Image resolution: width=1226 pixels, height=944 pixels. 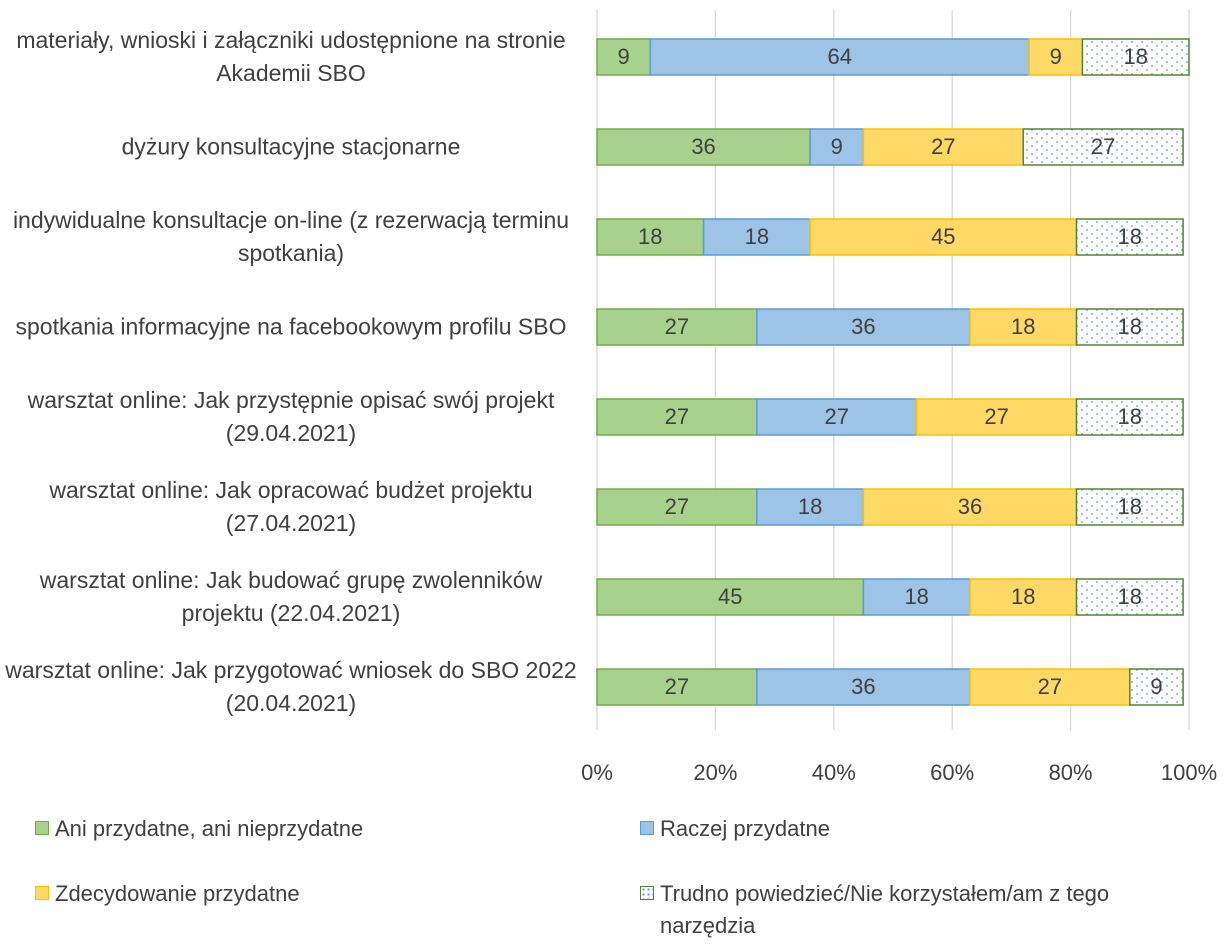 I want to click on data-label: 64, so click(x=839, y=56).